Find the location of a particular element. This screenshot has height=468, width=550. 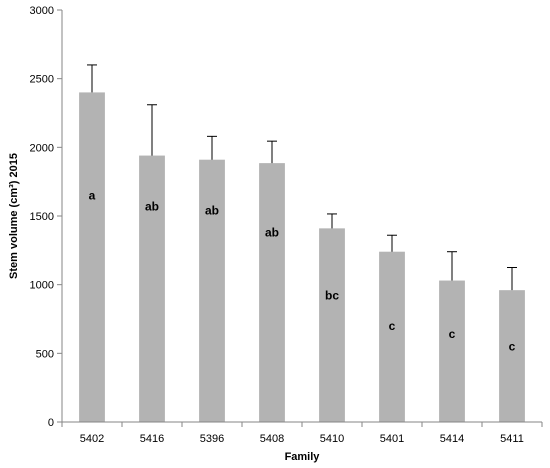

y-tick-label: 2500 is located at coordinates (42, 80).